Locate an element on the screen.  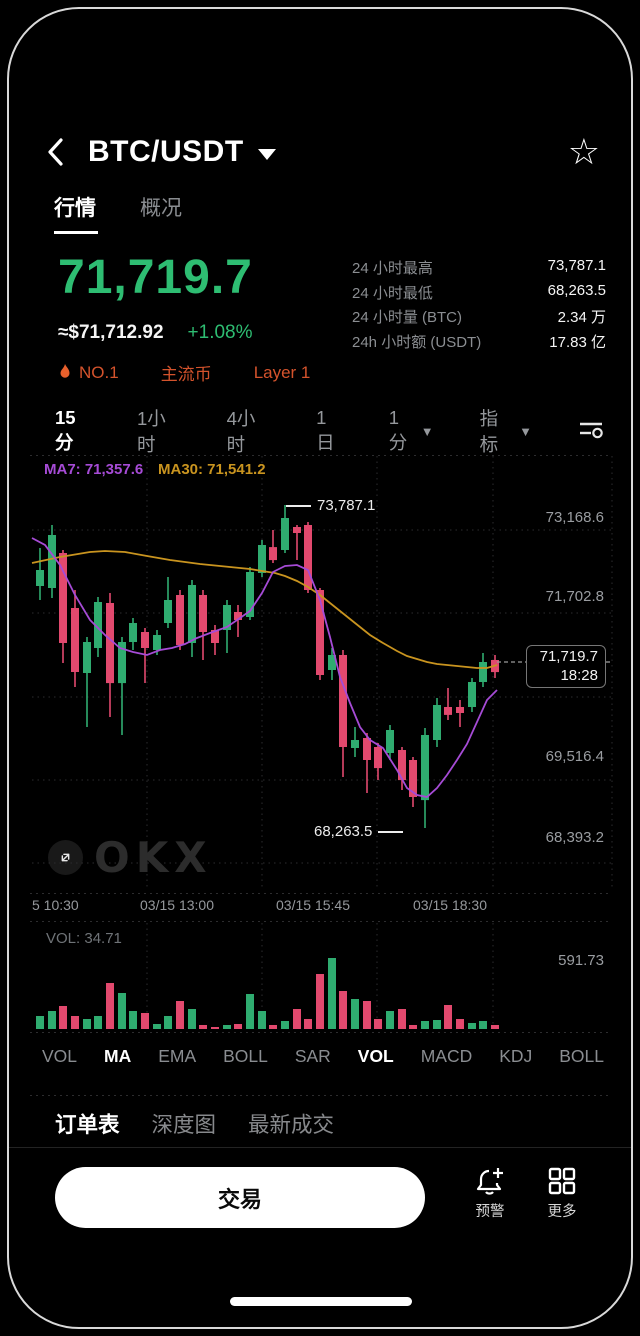
section-tabs: 订单表 深度图 最新成交 is located at coordinates (194, 1123).